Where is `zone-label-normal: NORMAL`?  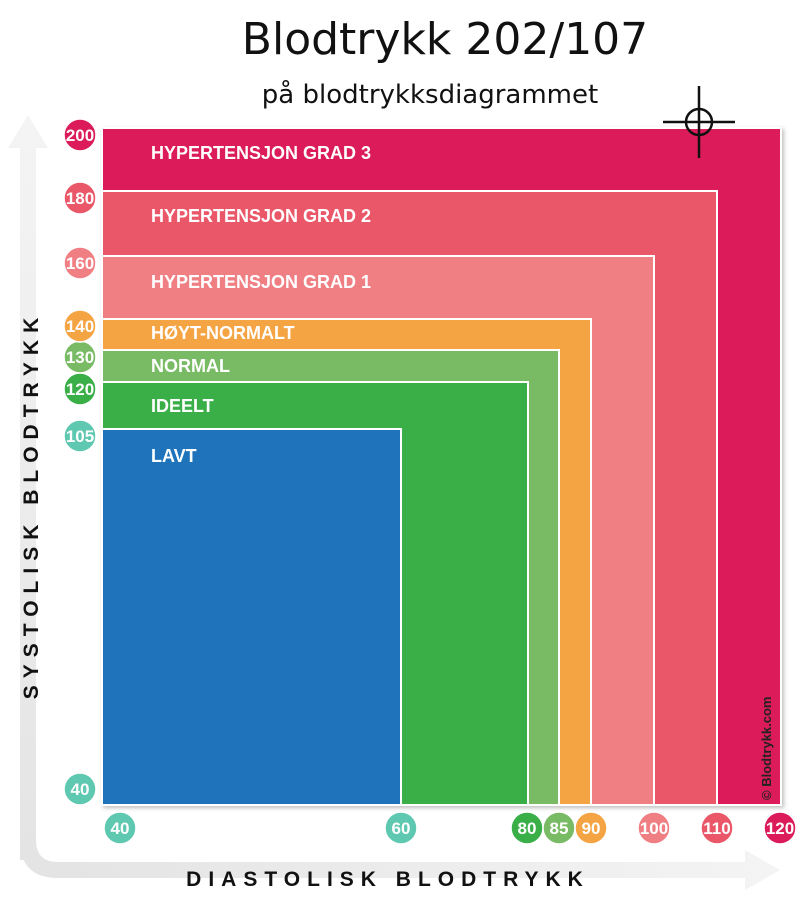 zone-label-normal: NORMAL is located at coordinates (190, 366).